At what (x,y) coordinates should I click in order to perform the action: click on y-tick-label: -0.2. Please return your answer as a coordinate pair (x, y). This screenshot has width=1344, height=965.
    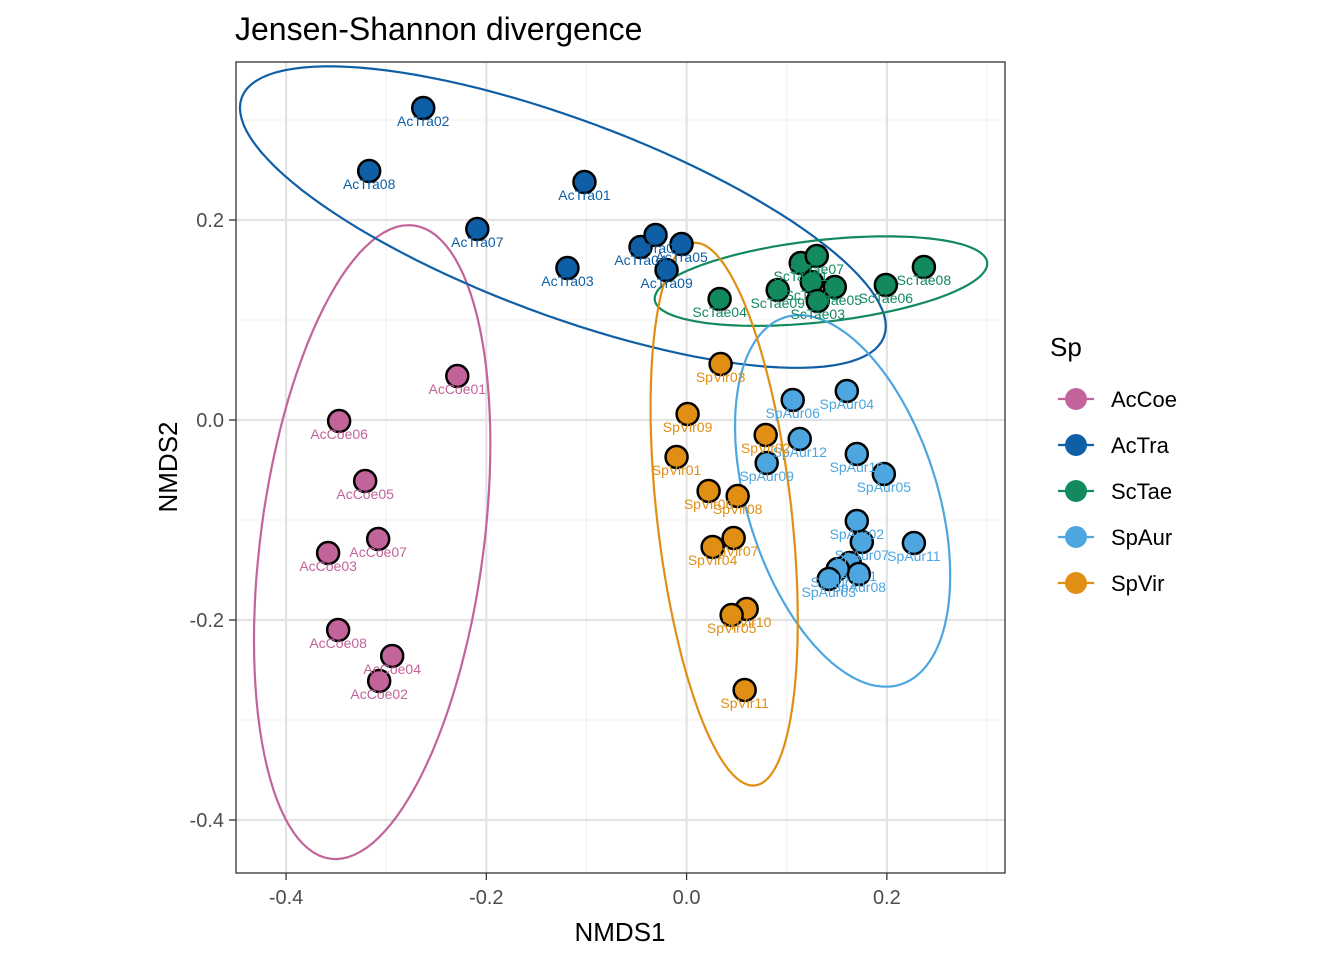
    Looking at the image, I should click on (207, 621).